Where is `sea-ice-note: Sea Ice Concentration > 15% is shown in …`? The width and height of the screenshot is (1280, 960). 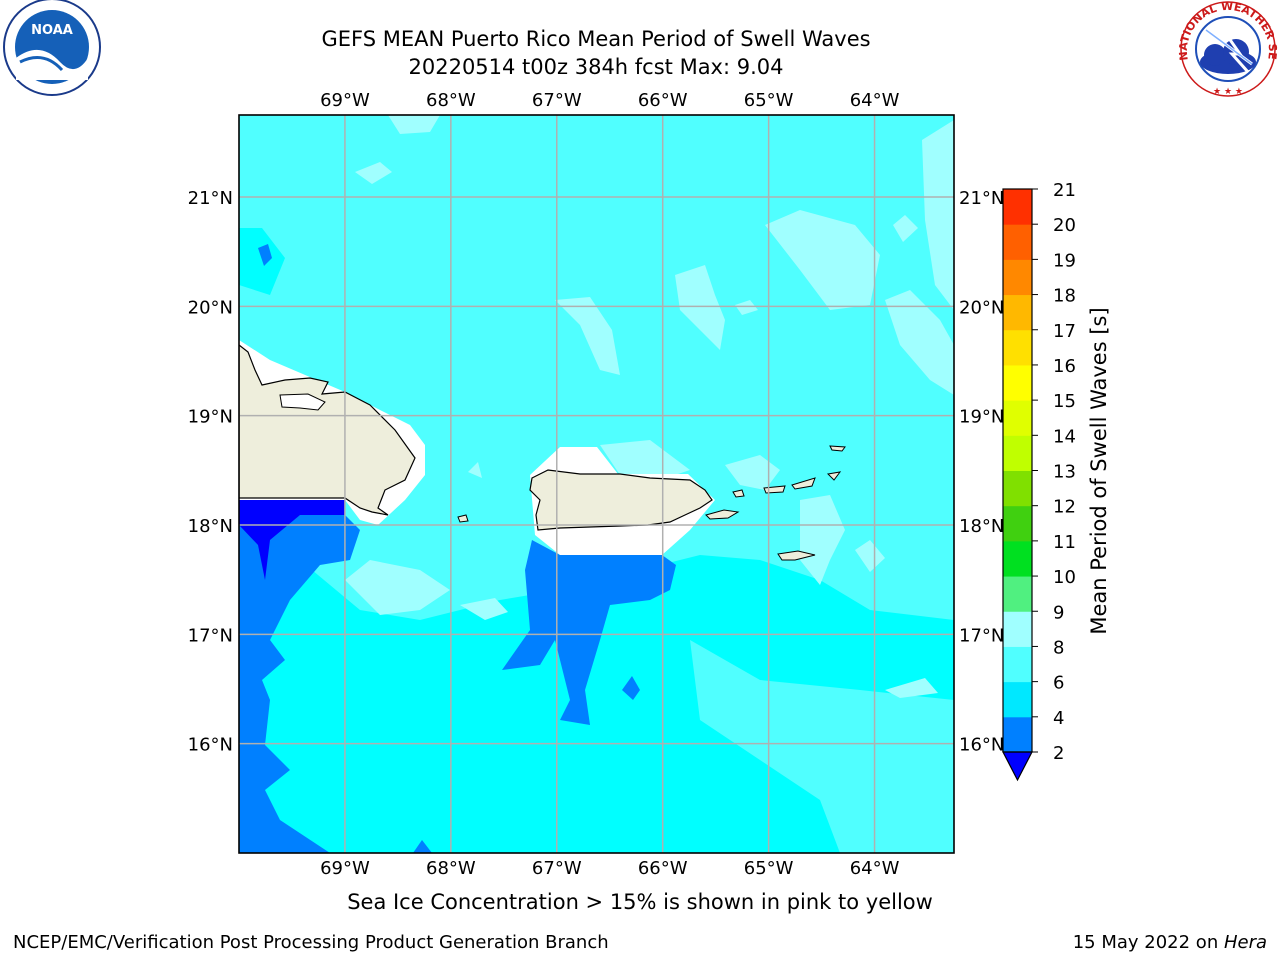
sea-ice-note: Sea Ice Concentration > 15% is shown in … is located at coordinates (640, 902).